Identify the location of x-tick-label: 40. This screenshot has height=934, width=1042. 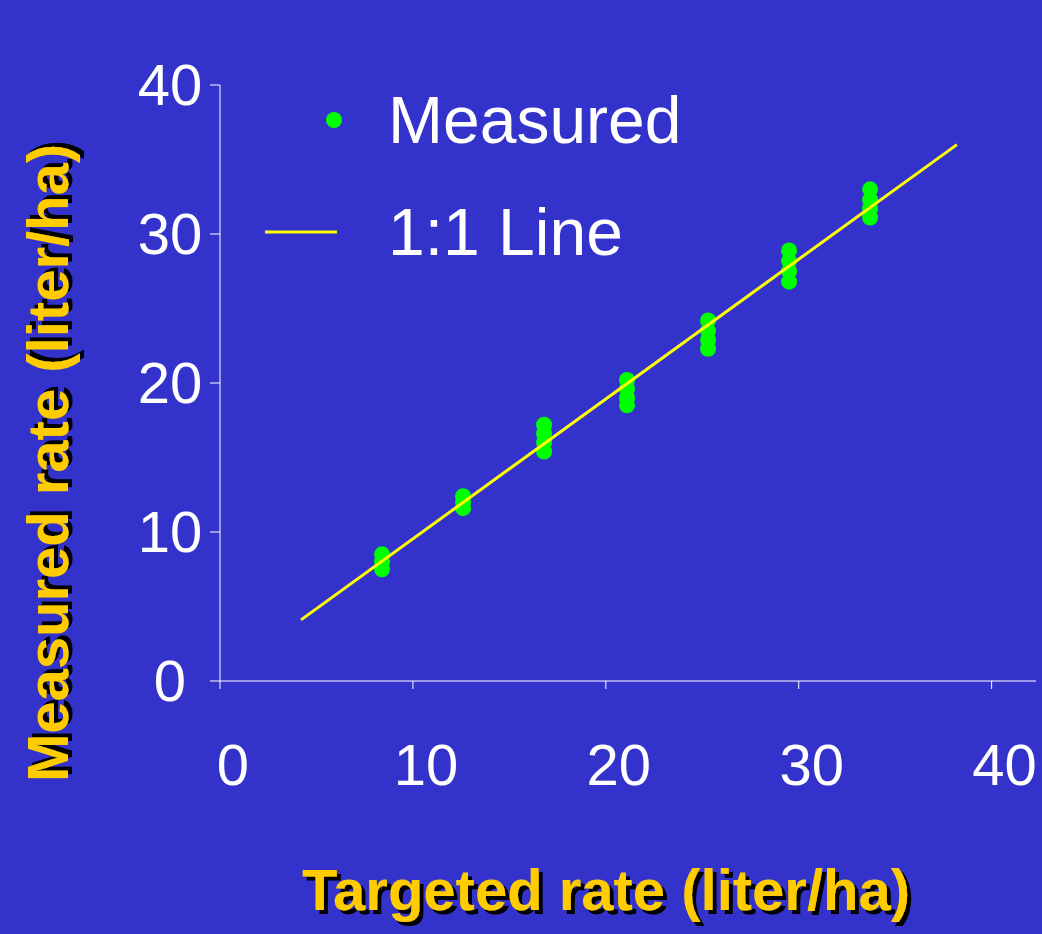
(1004, 764).